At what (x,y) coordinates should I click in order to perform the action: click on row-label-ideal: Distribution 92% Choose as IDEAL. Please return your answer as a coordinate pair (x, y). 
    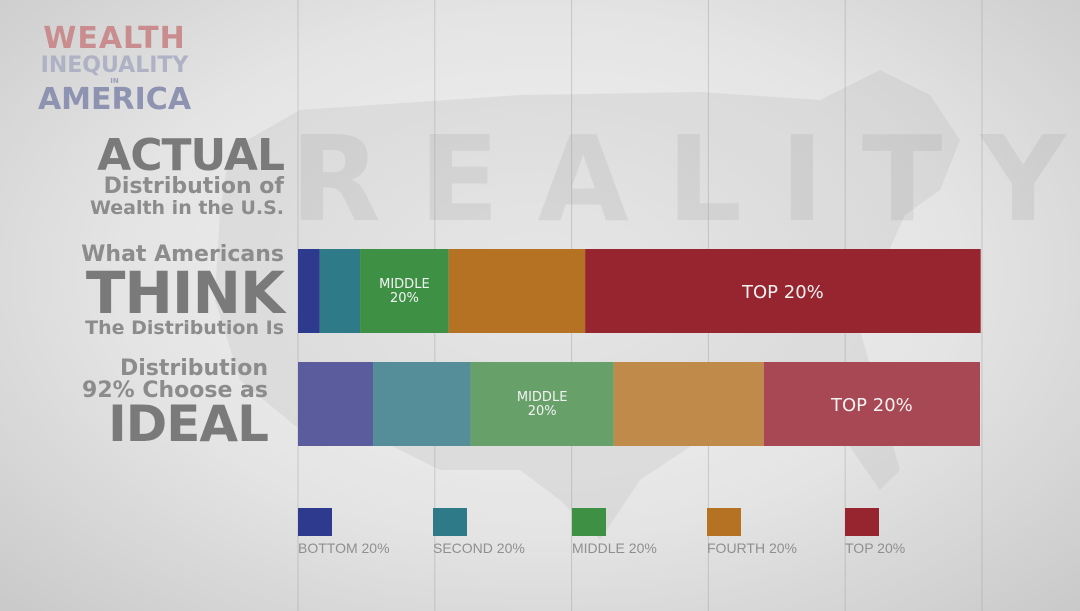
    Looking at the image, I should click on (175, 404).